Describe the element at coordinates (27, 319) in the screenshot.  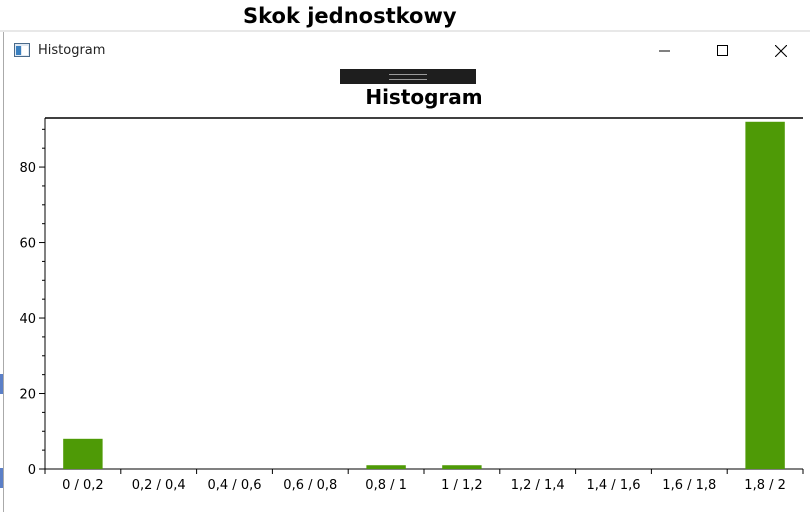
I see `y-tick-label: 40` at that location.